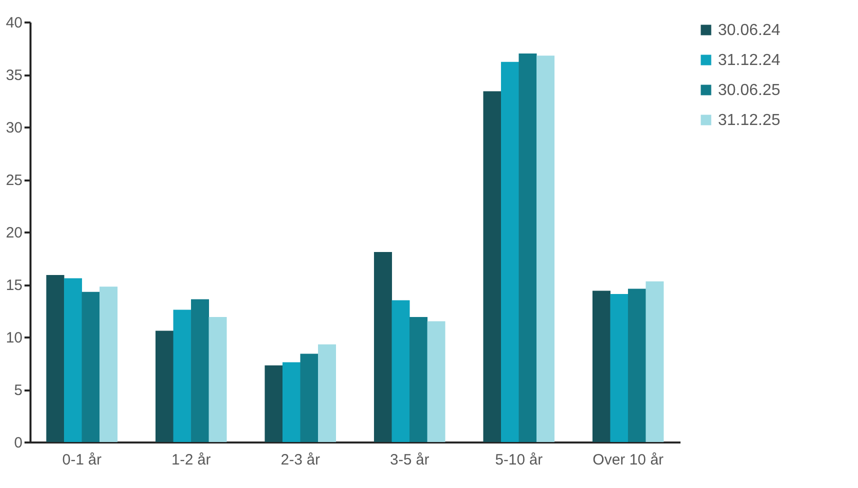 This screenshot has width=858, height=488. Describe the element at coordinates (410, 460) in the screenshot. I see `x-tick-label: 3-5 år` at that location.